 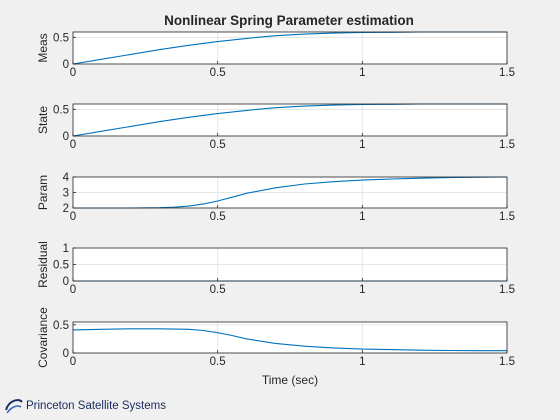 What do you see at coordinates (275, 197) in the screenshot?
I see `axes-3: 0 0.5 1 1.5 2 3 4 Param` at bounding box center [275, 197].